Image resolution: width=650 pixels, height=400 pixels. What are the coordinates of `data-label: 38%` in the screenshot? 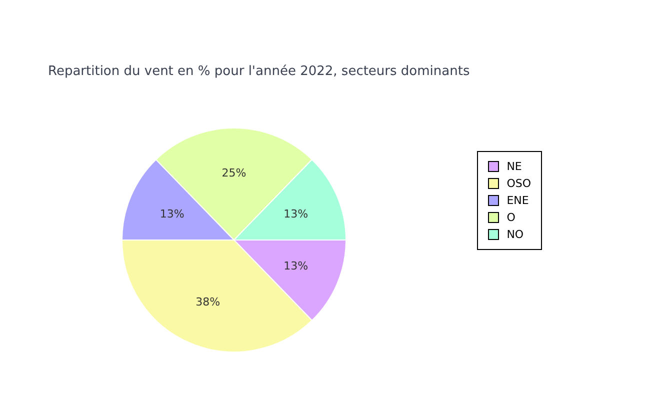 It's located at (208, 301).